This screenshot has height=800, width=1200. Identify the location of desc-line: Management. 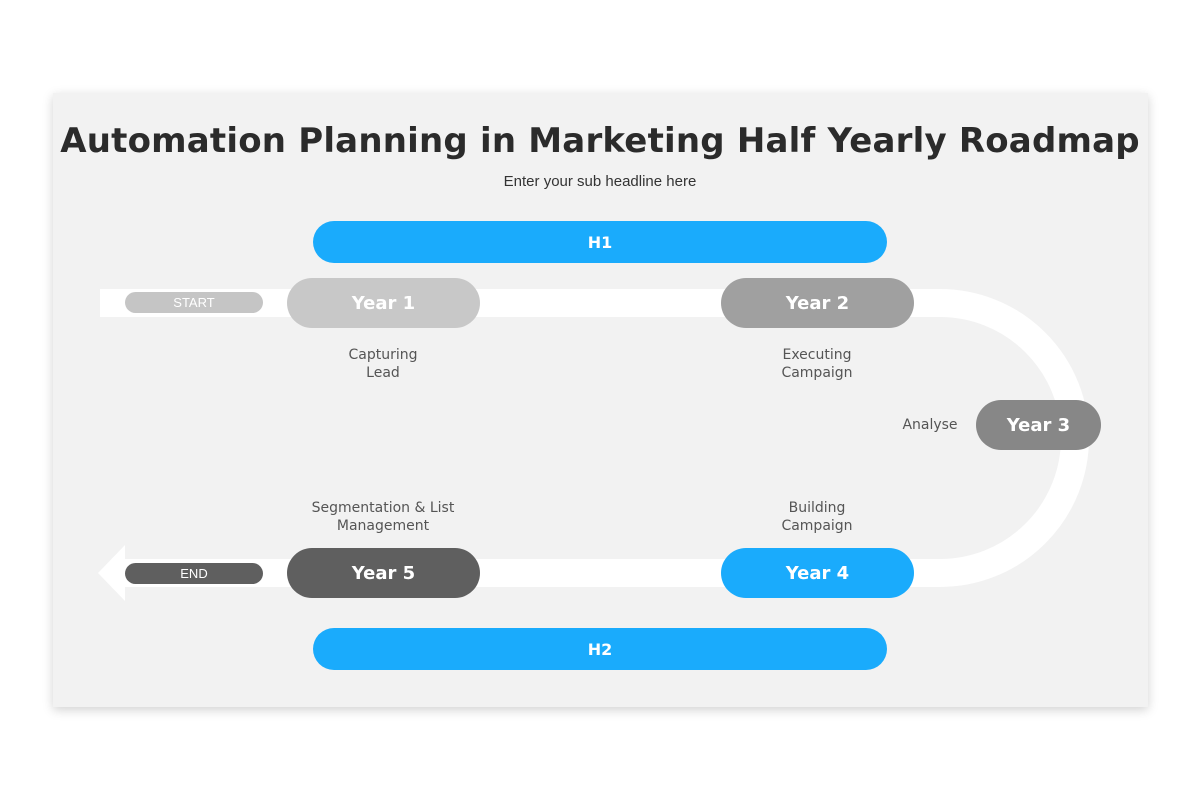
(383, 526).